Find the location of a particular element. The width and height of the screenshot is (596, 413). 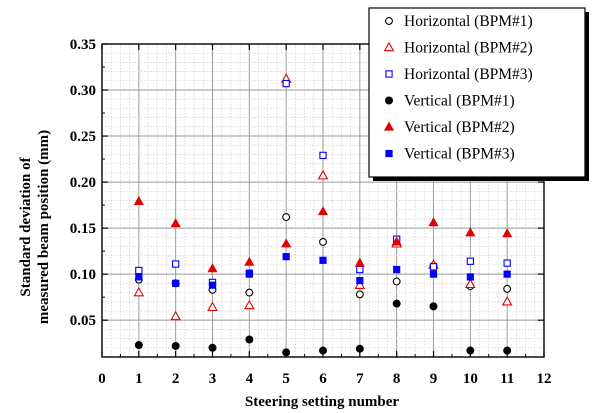

x-tick-label: 2 is located at coordinates (176, 379).